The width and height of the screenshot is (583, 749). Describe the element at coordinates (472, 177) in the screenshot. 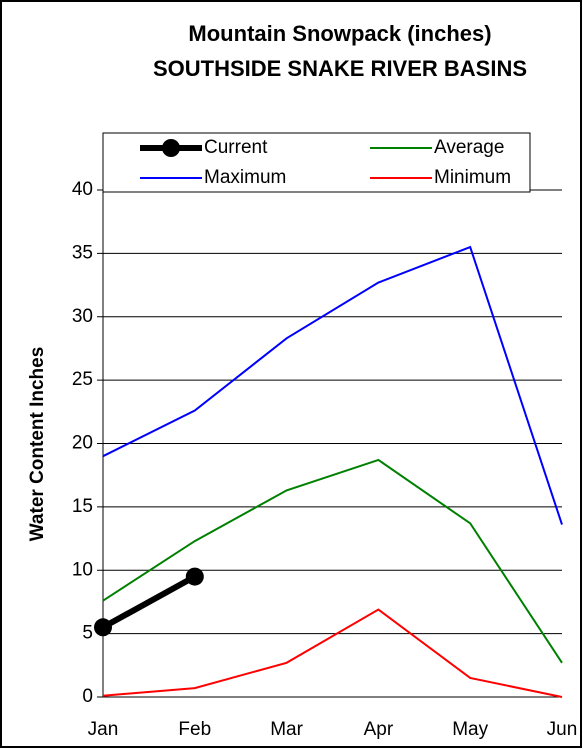

I see `legend-label: Minimum` at that location.